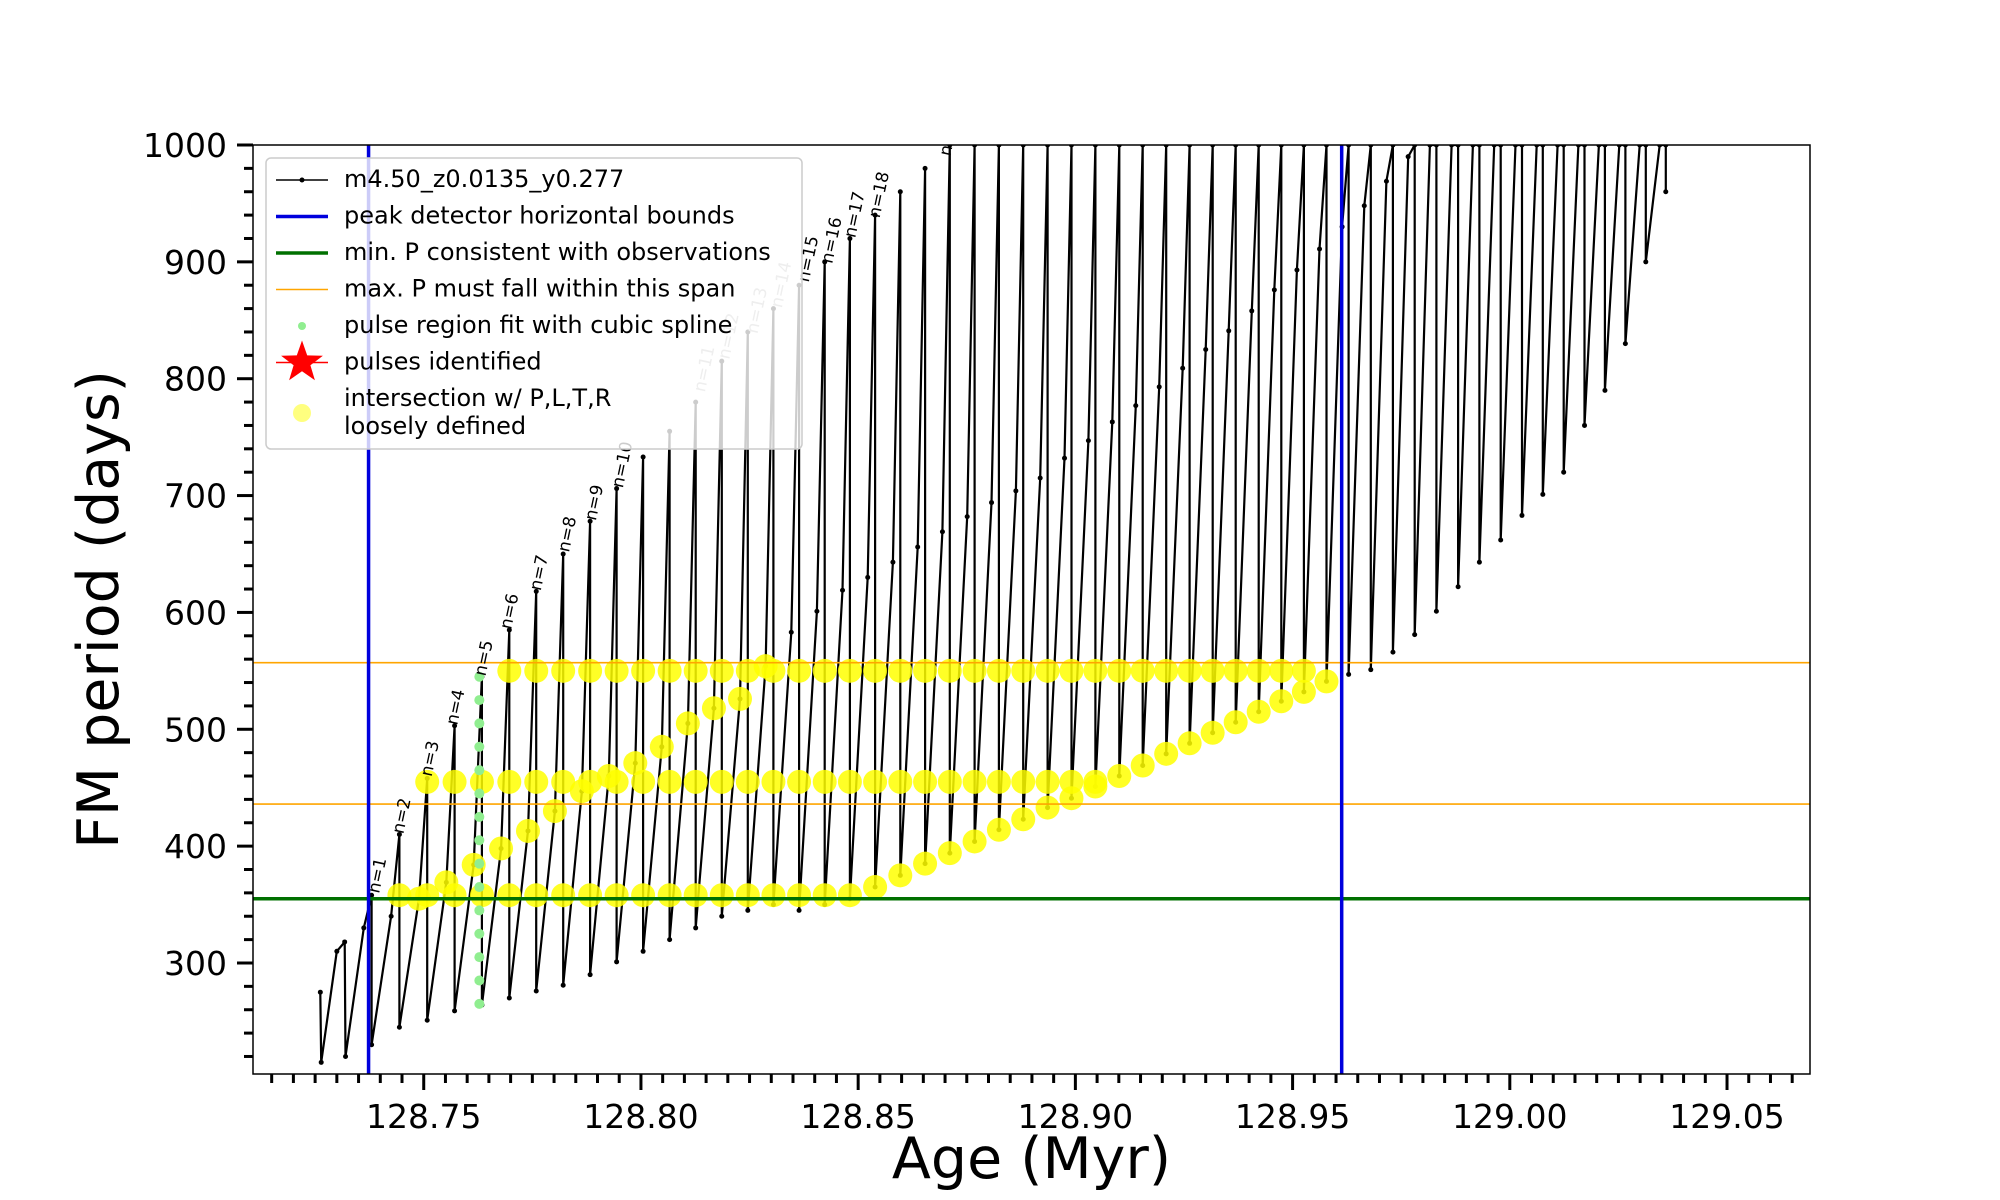 The width and height of the screenshot is (2000, 1200). Describe the element at coordinates (1509, 1116) in the screenshot. I see `x-tick-label: 129.00` at that location.